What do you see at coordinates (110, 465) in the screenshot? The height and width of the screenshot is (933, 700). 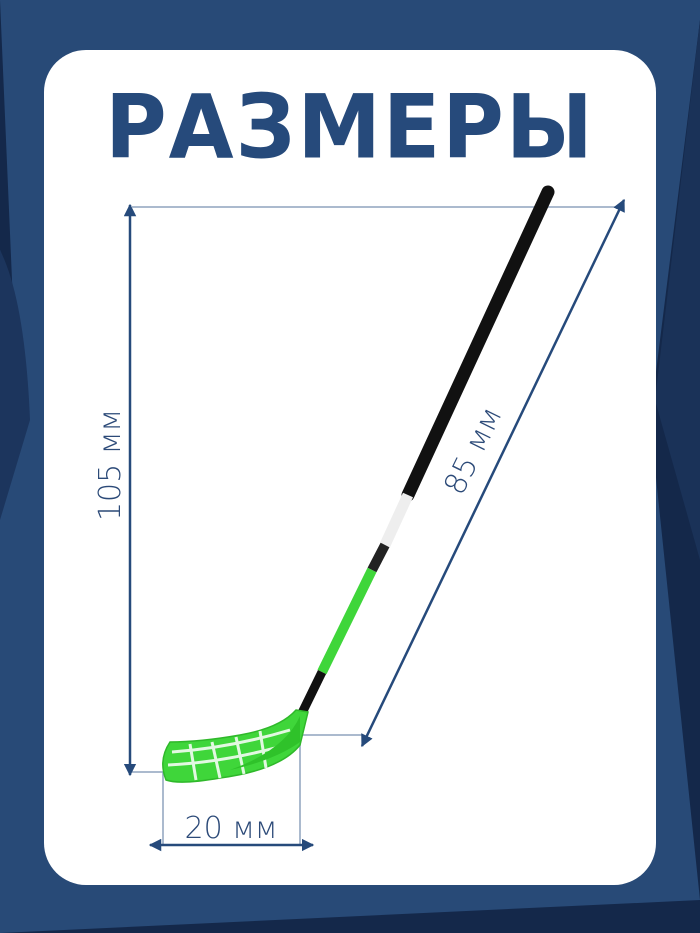 I see `height-label: 105 мм` at bounding box center [110, 465].